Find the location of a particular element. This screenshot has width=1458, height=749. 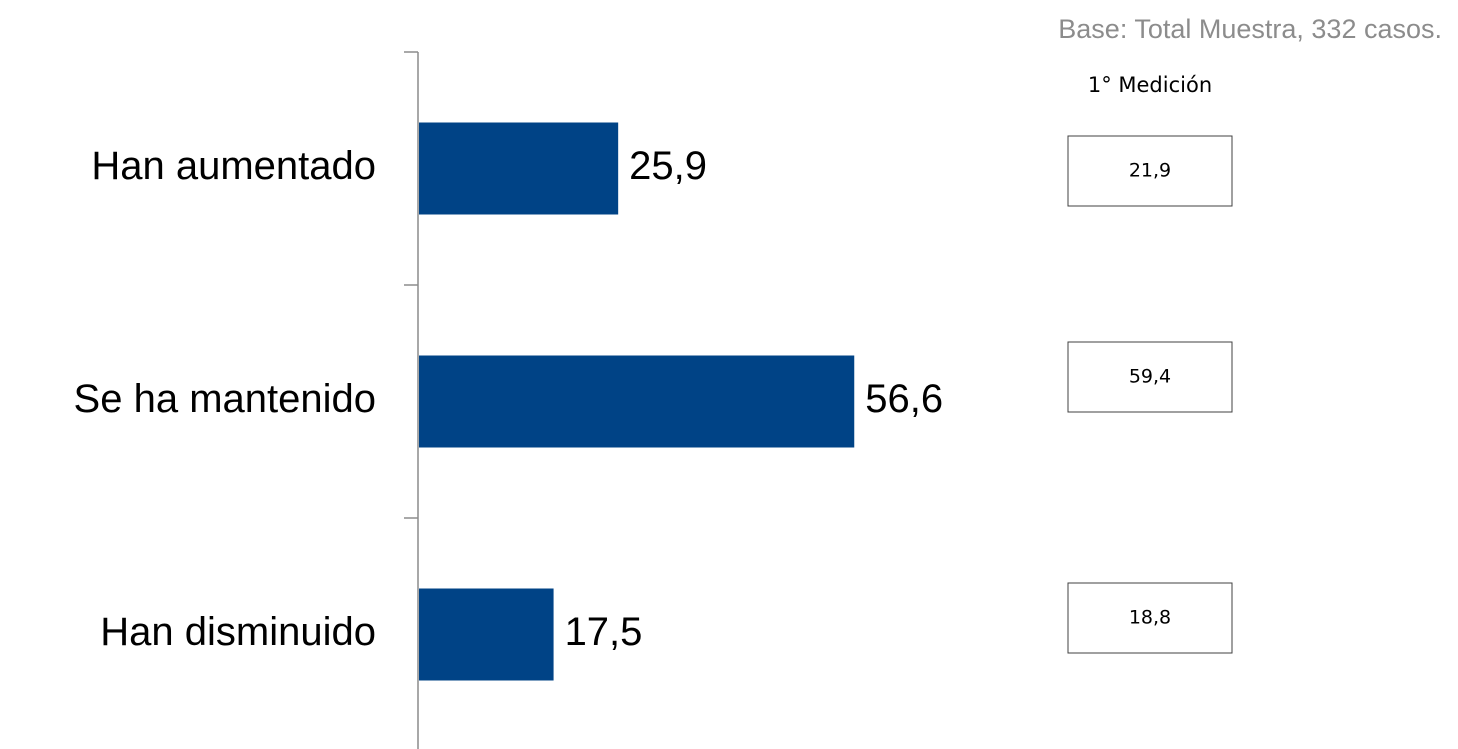

base-note: Base: Total Muestra, 332 casos. is located at coordinates (1250, 29).